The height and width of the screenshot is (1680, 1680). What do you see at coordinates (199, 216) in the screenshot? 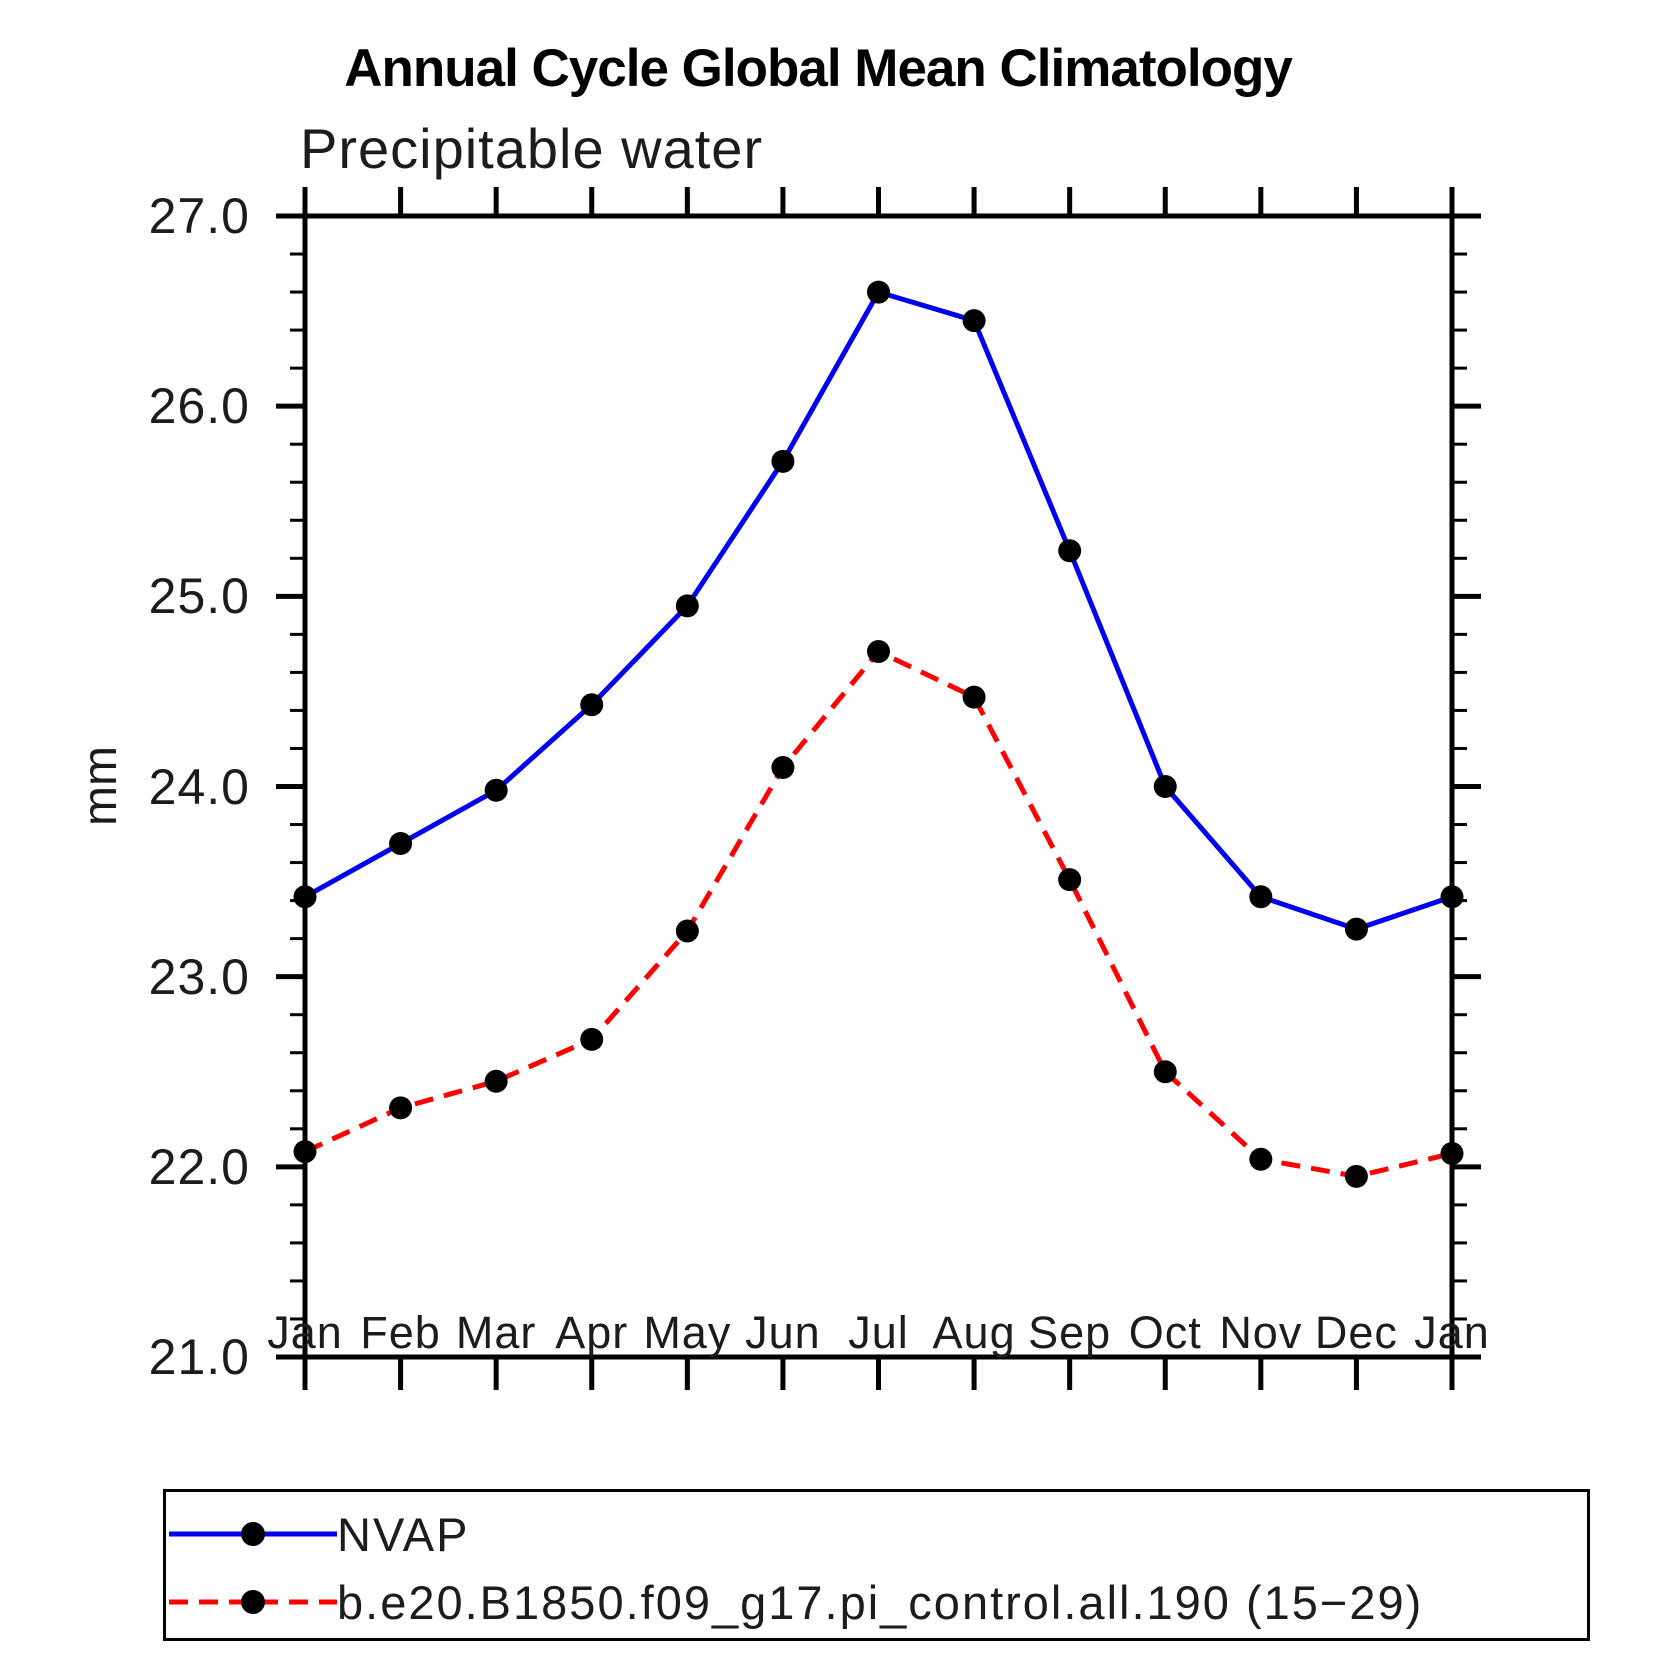
I see `y-tick-label: 27.0` at bounding box center [199, 216].